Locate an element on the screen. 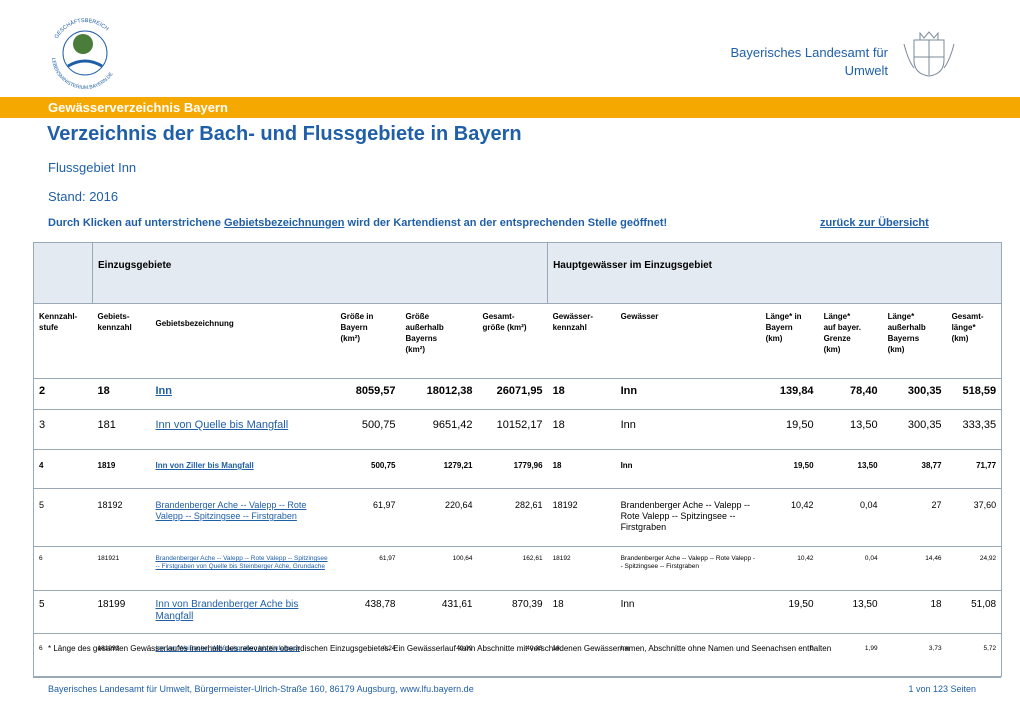 Image resolution: width=1020 pixels, height=721 pixels. banner: Gewässerverzeichnis Bayern is located at coordinates (510, 107).